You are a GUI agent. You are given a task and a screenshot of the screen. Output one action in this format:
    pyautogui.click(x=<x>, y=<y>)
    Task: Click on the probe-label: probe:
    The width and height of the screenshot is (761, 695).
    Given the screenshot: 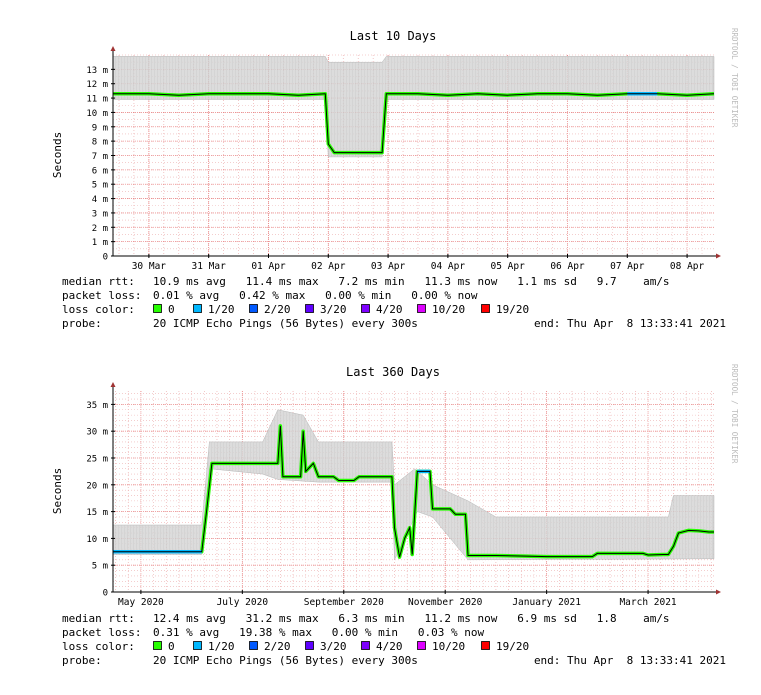 What is the action you would take?
    pyautogui.click(x=82, y=323)
    